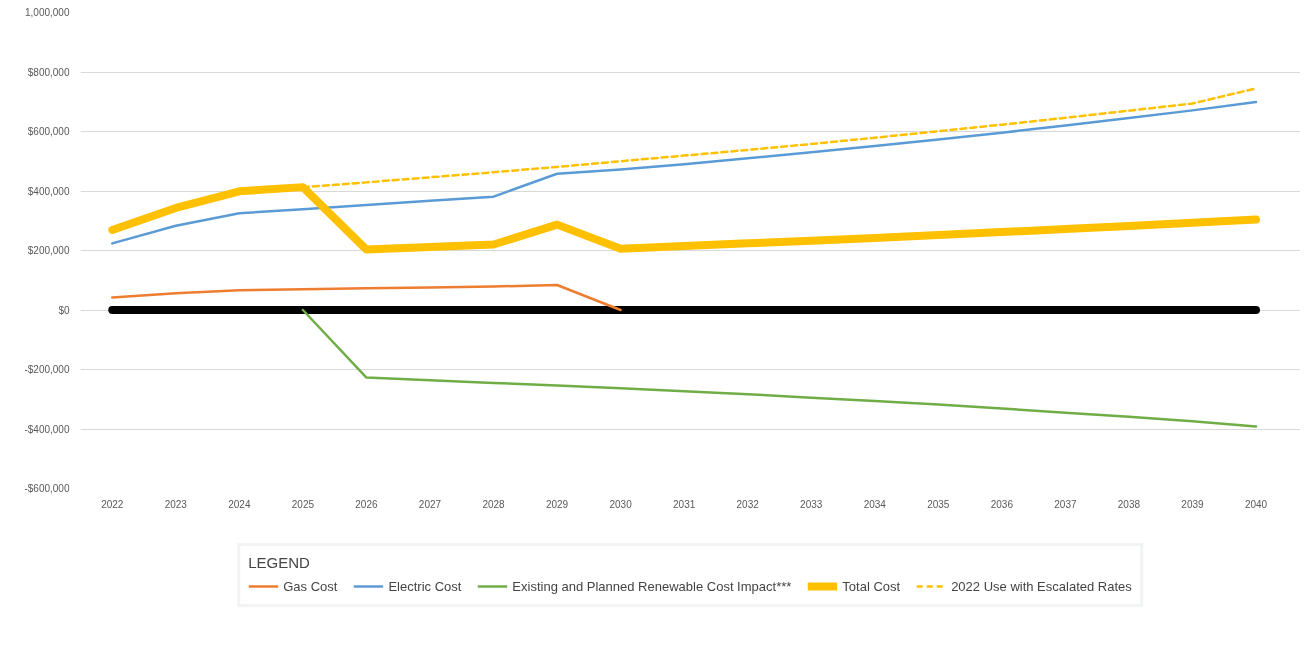 Image resolution: width=1314 pixels, height=660 pixels. I want to click on y-tick-label: $400,000, so click(48, 191).